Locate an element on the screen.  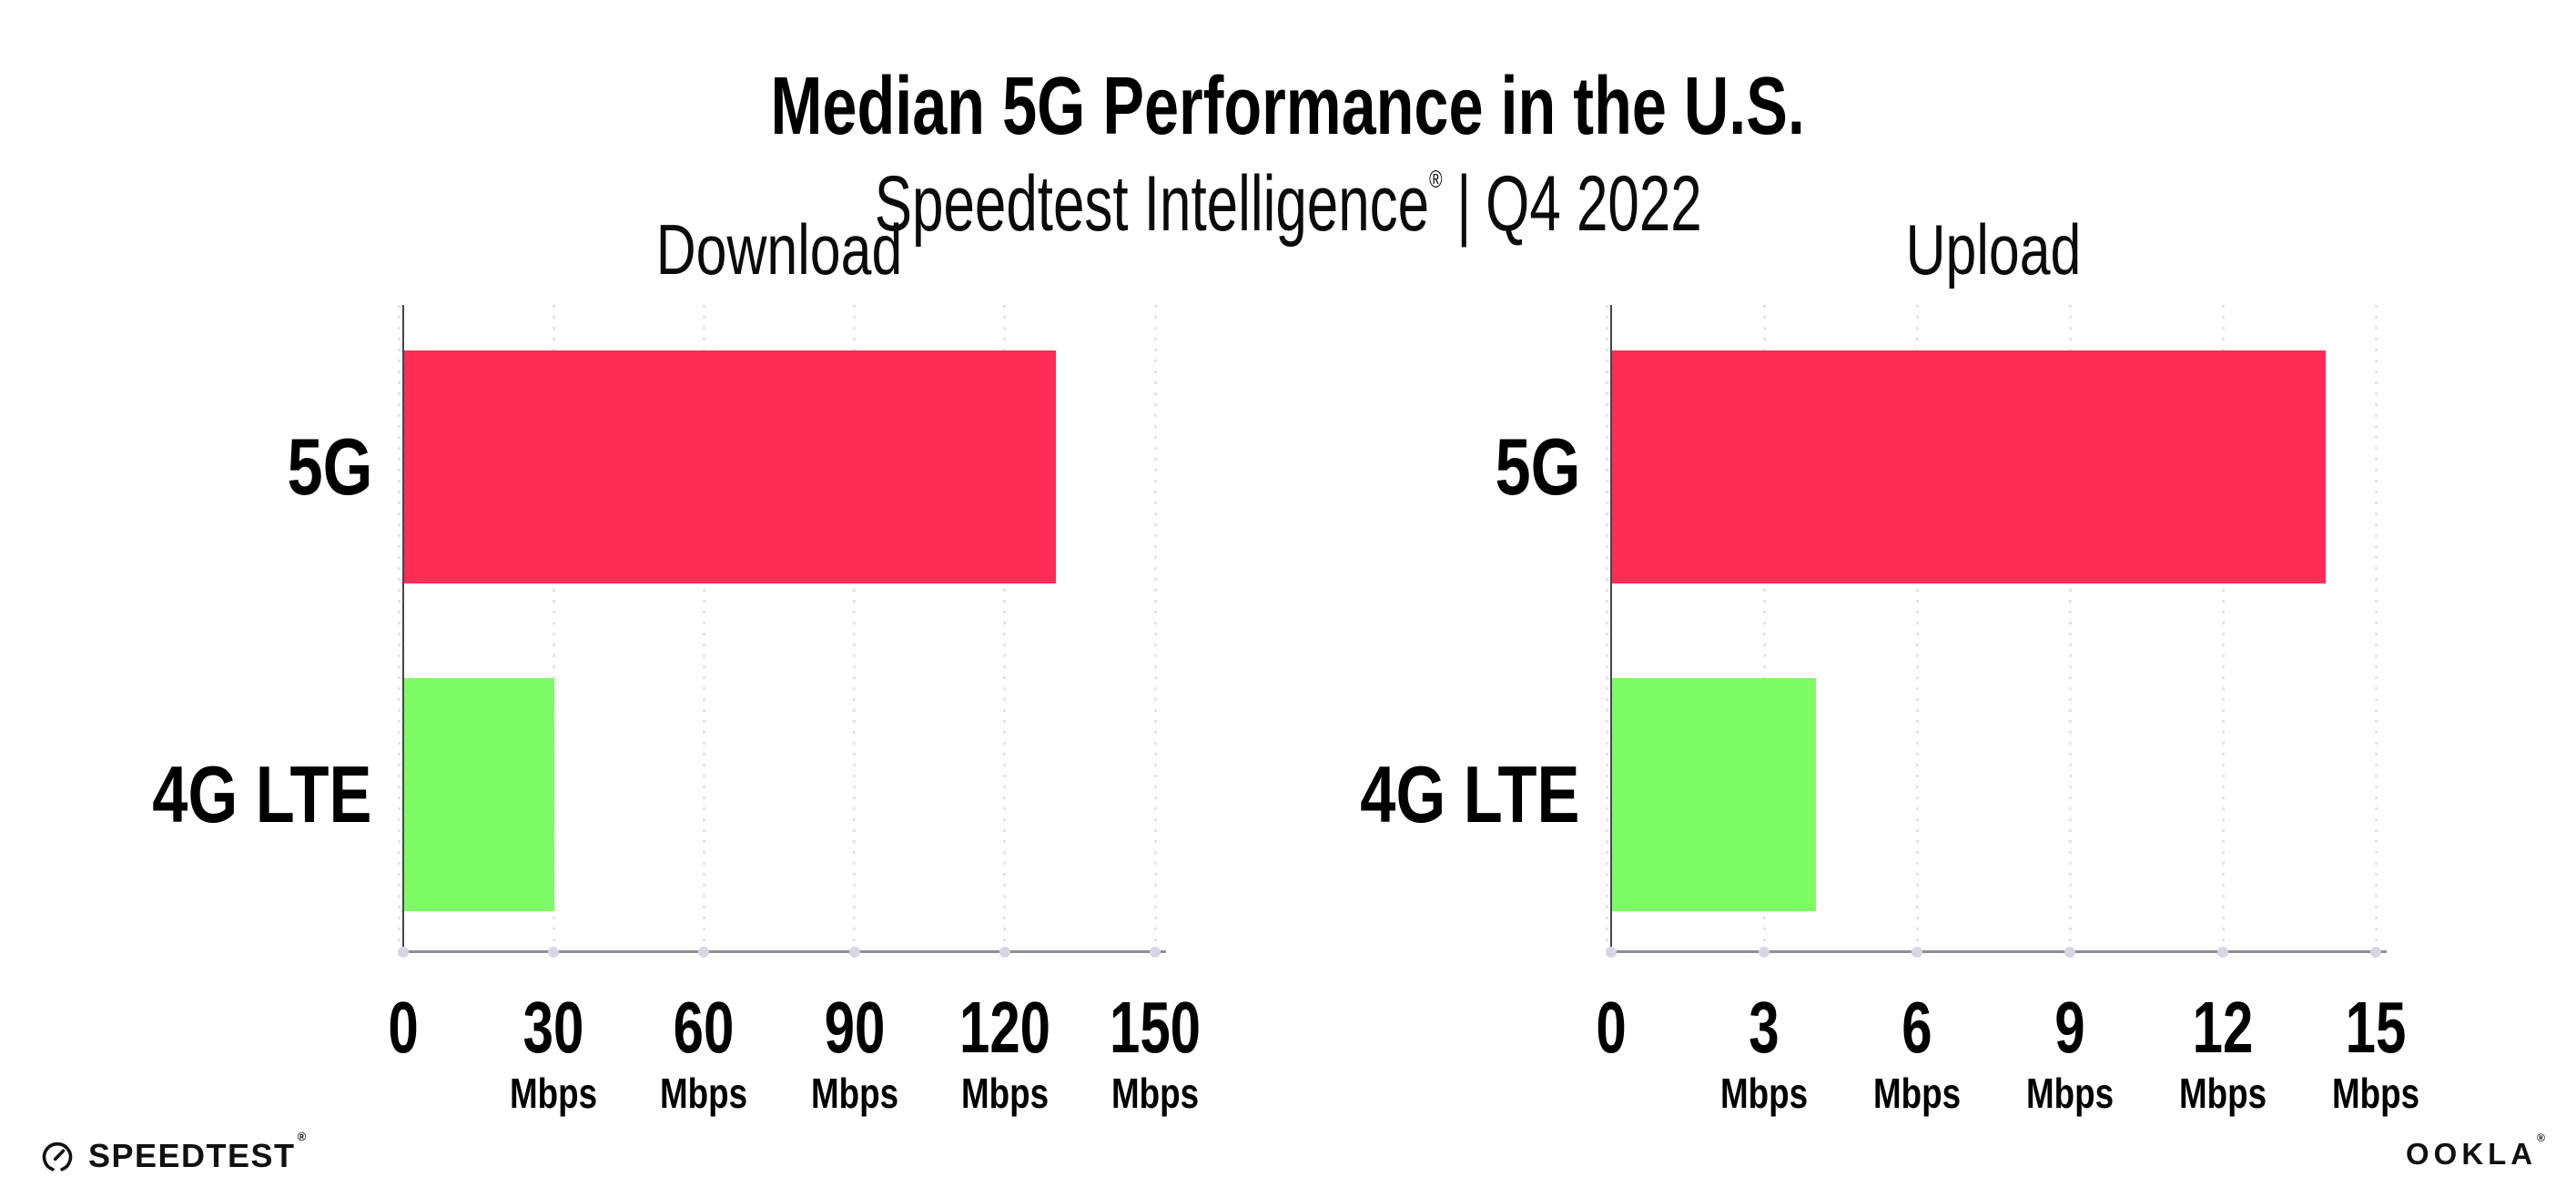
x-tick-label: 60 Mbps is located at coordinates (703, 1052).